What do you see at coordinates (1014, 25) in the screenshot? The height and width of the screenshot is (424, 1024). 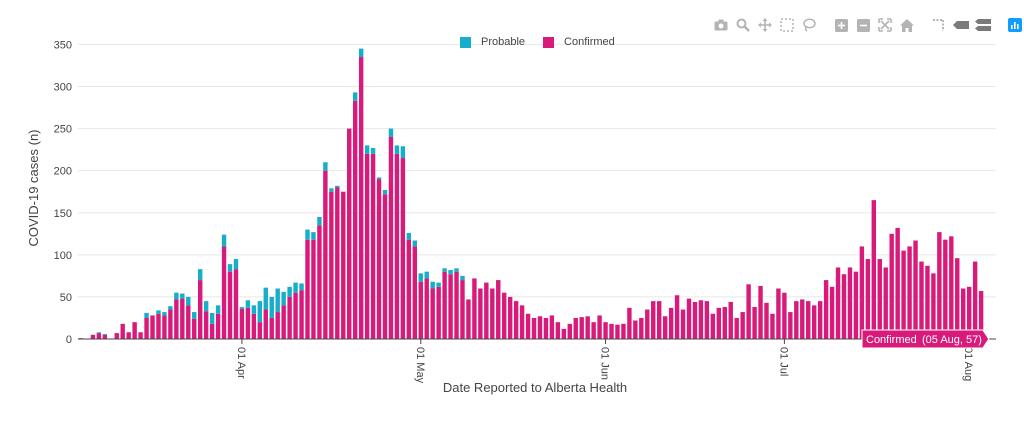 I see `plotly-logo-icon` at bounding box center [1014, 25].